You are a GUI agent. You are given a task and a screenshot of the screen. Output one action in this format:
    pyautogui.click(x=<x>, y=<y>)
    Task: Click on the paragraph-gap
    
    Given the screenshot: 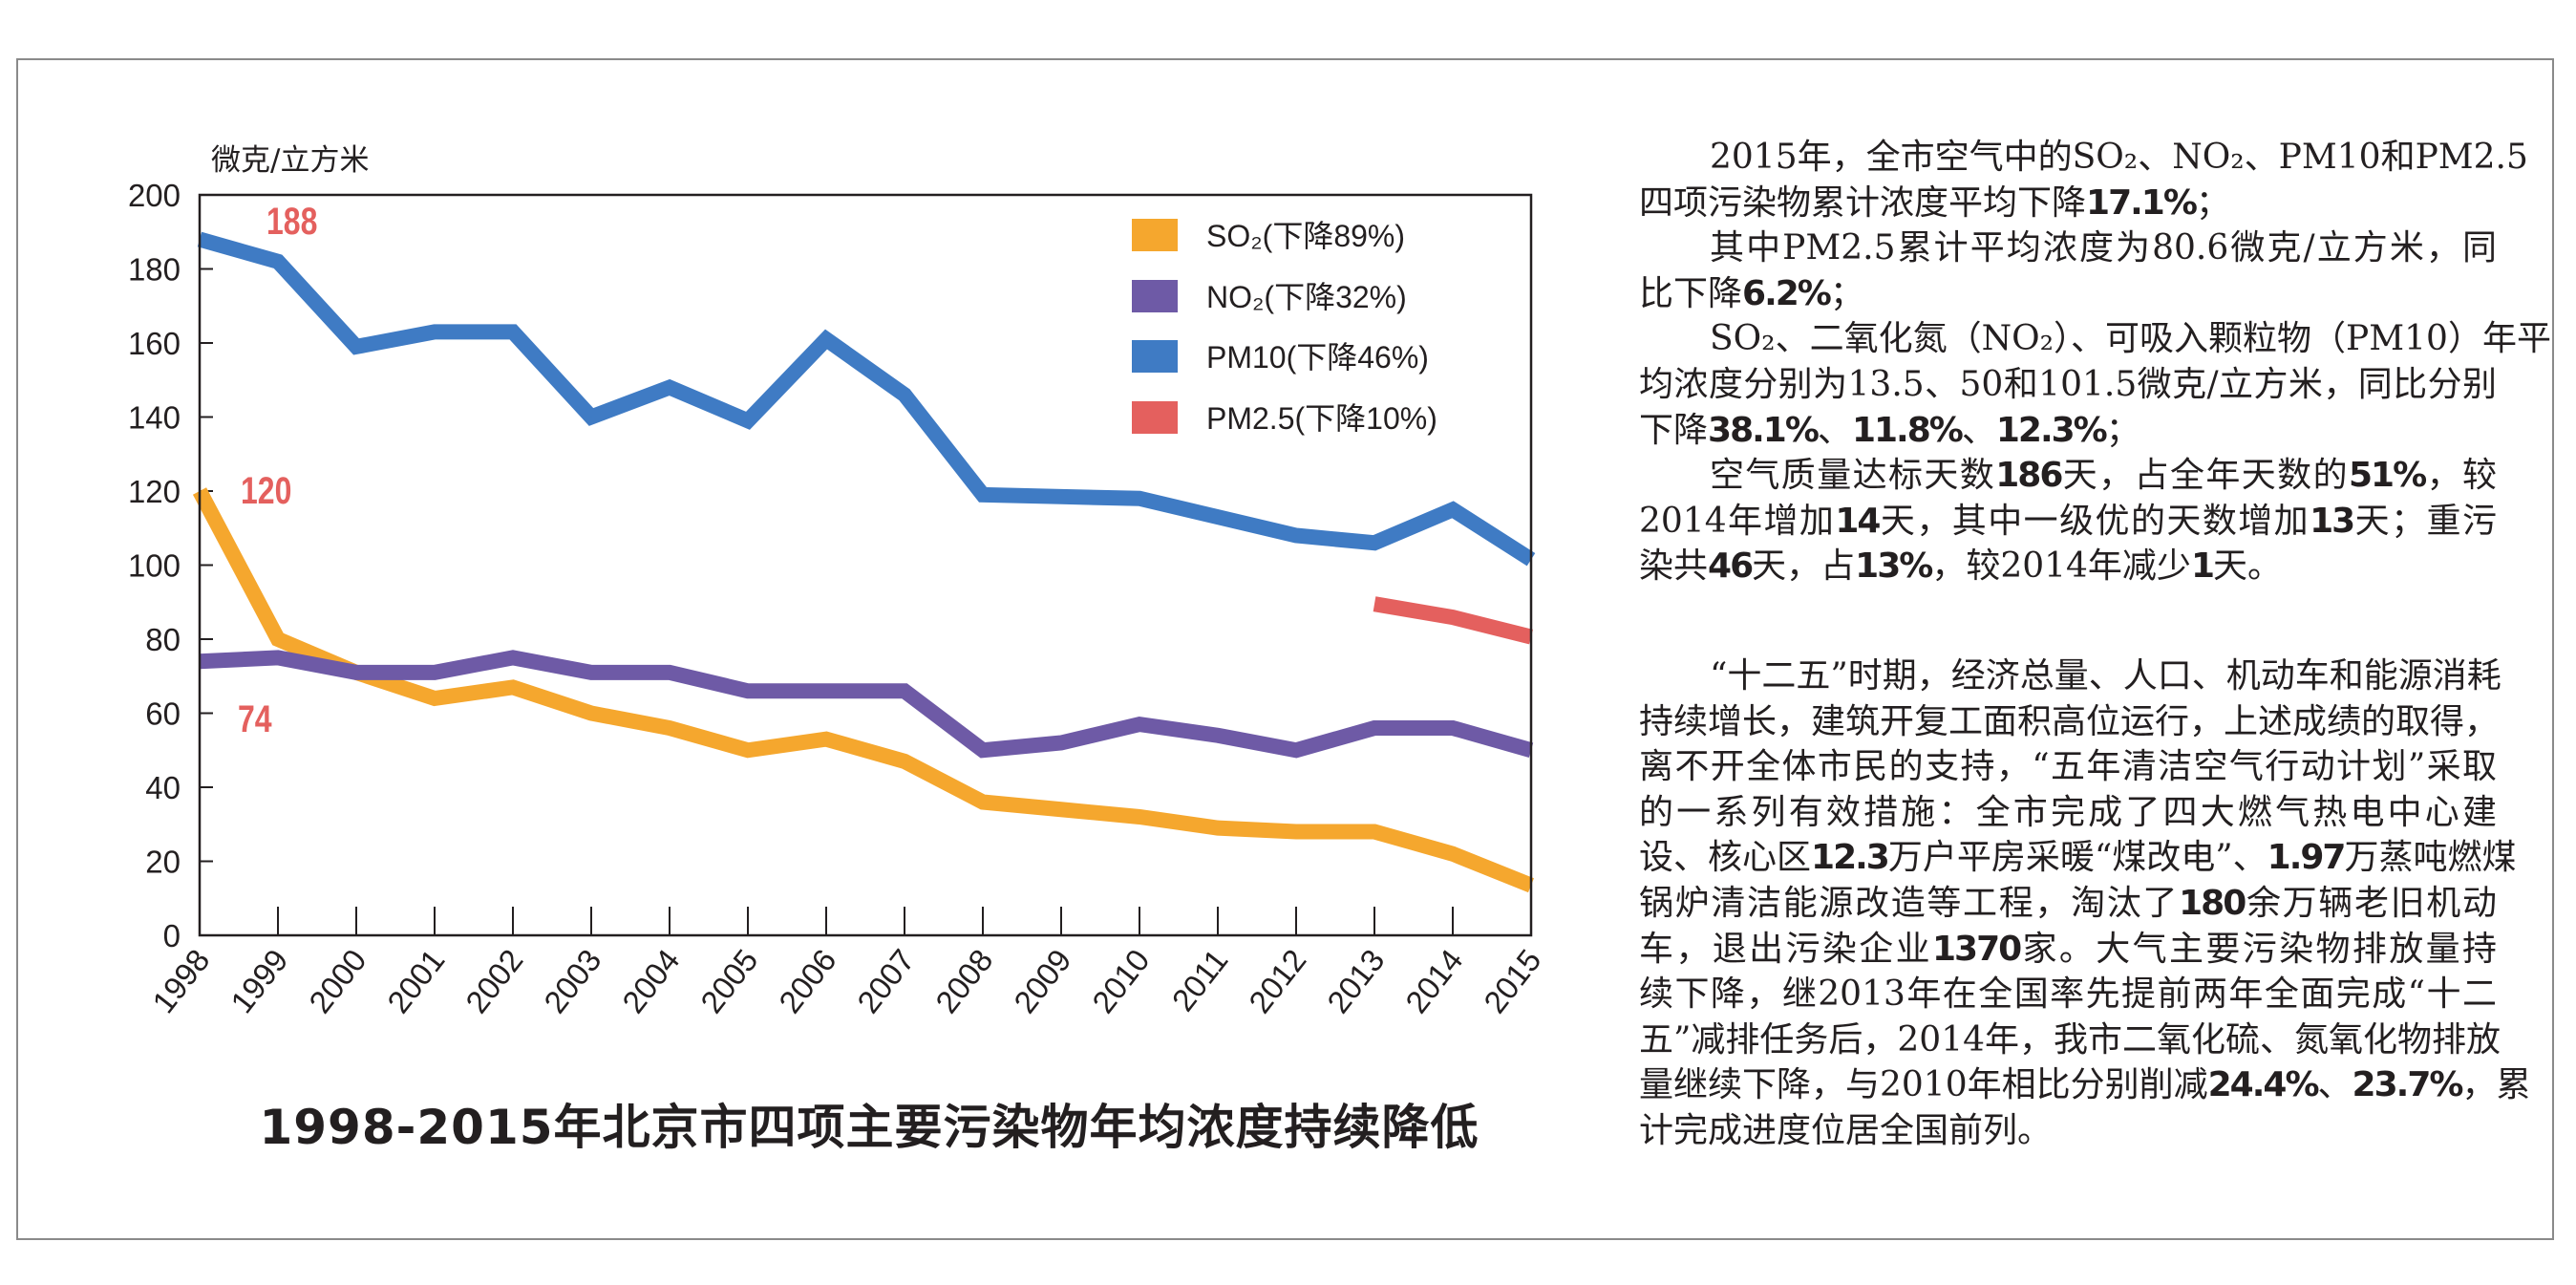 What is the action you would take?
    pyautogui.click(x=2068, y=621)
    